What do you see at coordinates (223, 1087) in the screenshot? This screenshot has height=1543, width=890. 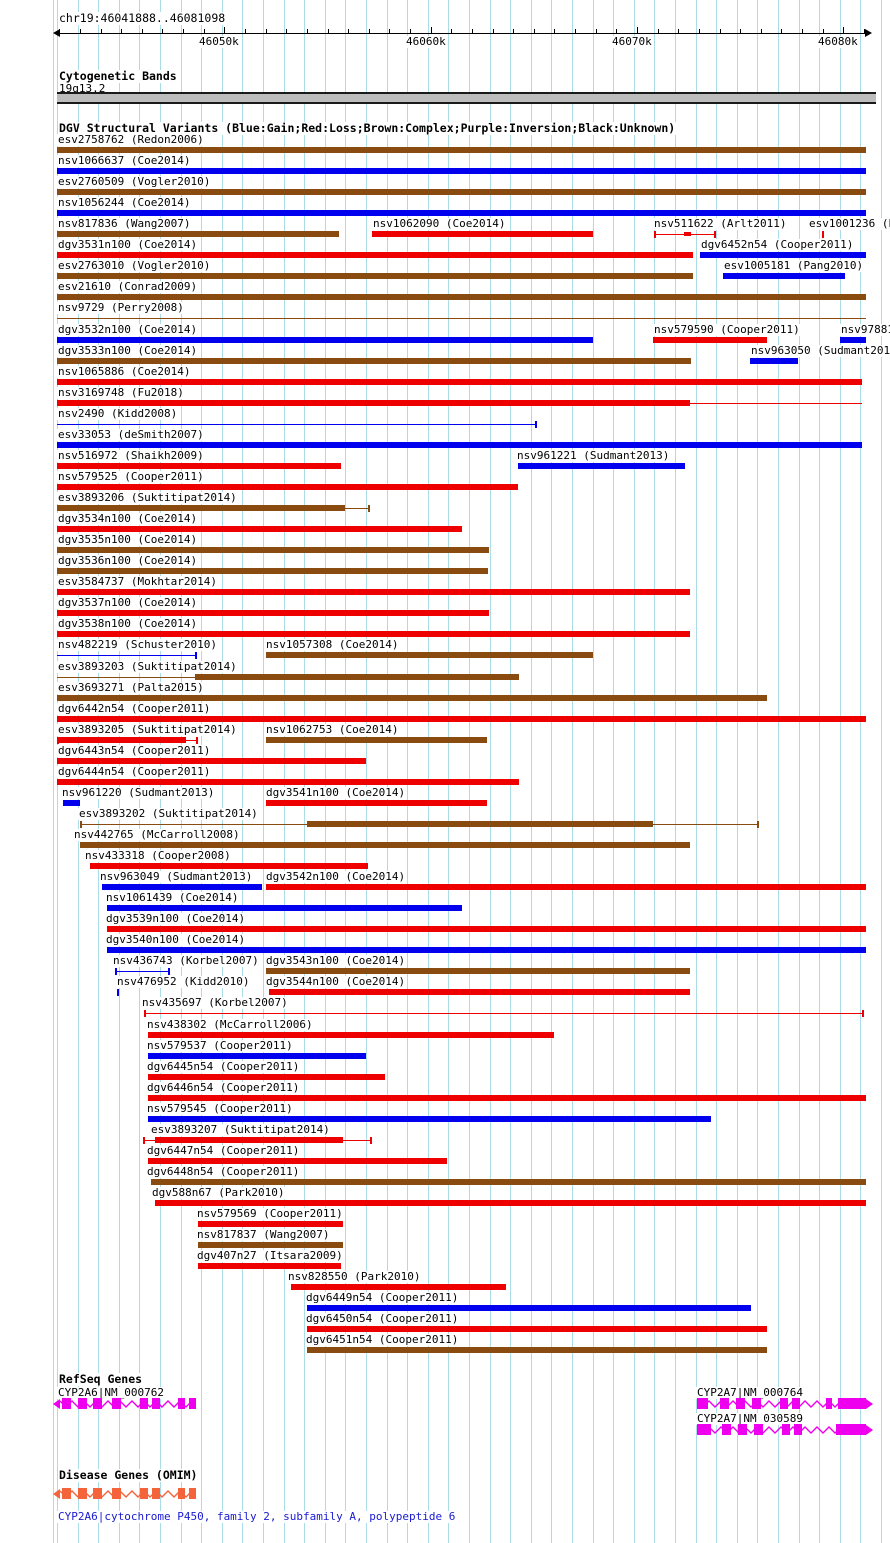 I see `variant-label: dgv6446n54 (Cooper2011)` at bounding box center [223, 1087].